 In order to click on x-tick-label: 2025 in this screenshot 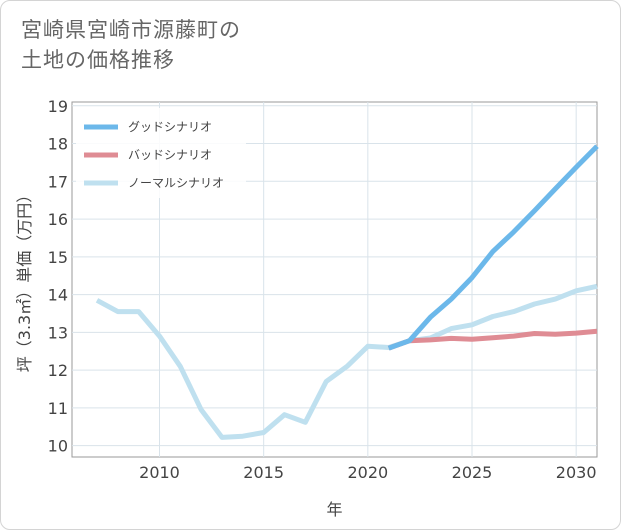, I will do `click(472, 472)`.